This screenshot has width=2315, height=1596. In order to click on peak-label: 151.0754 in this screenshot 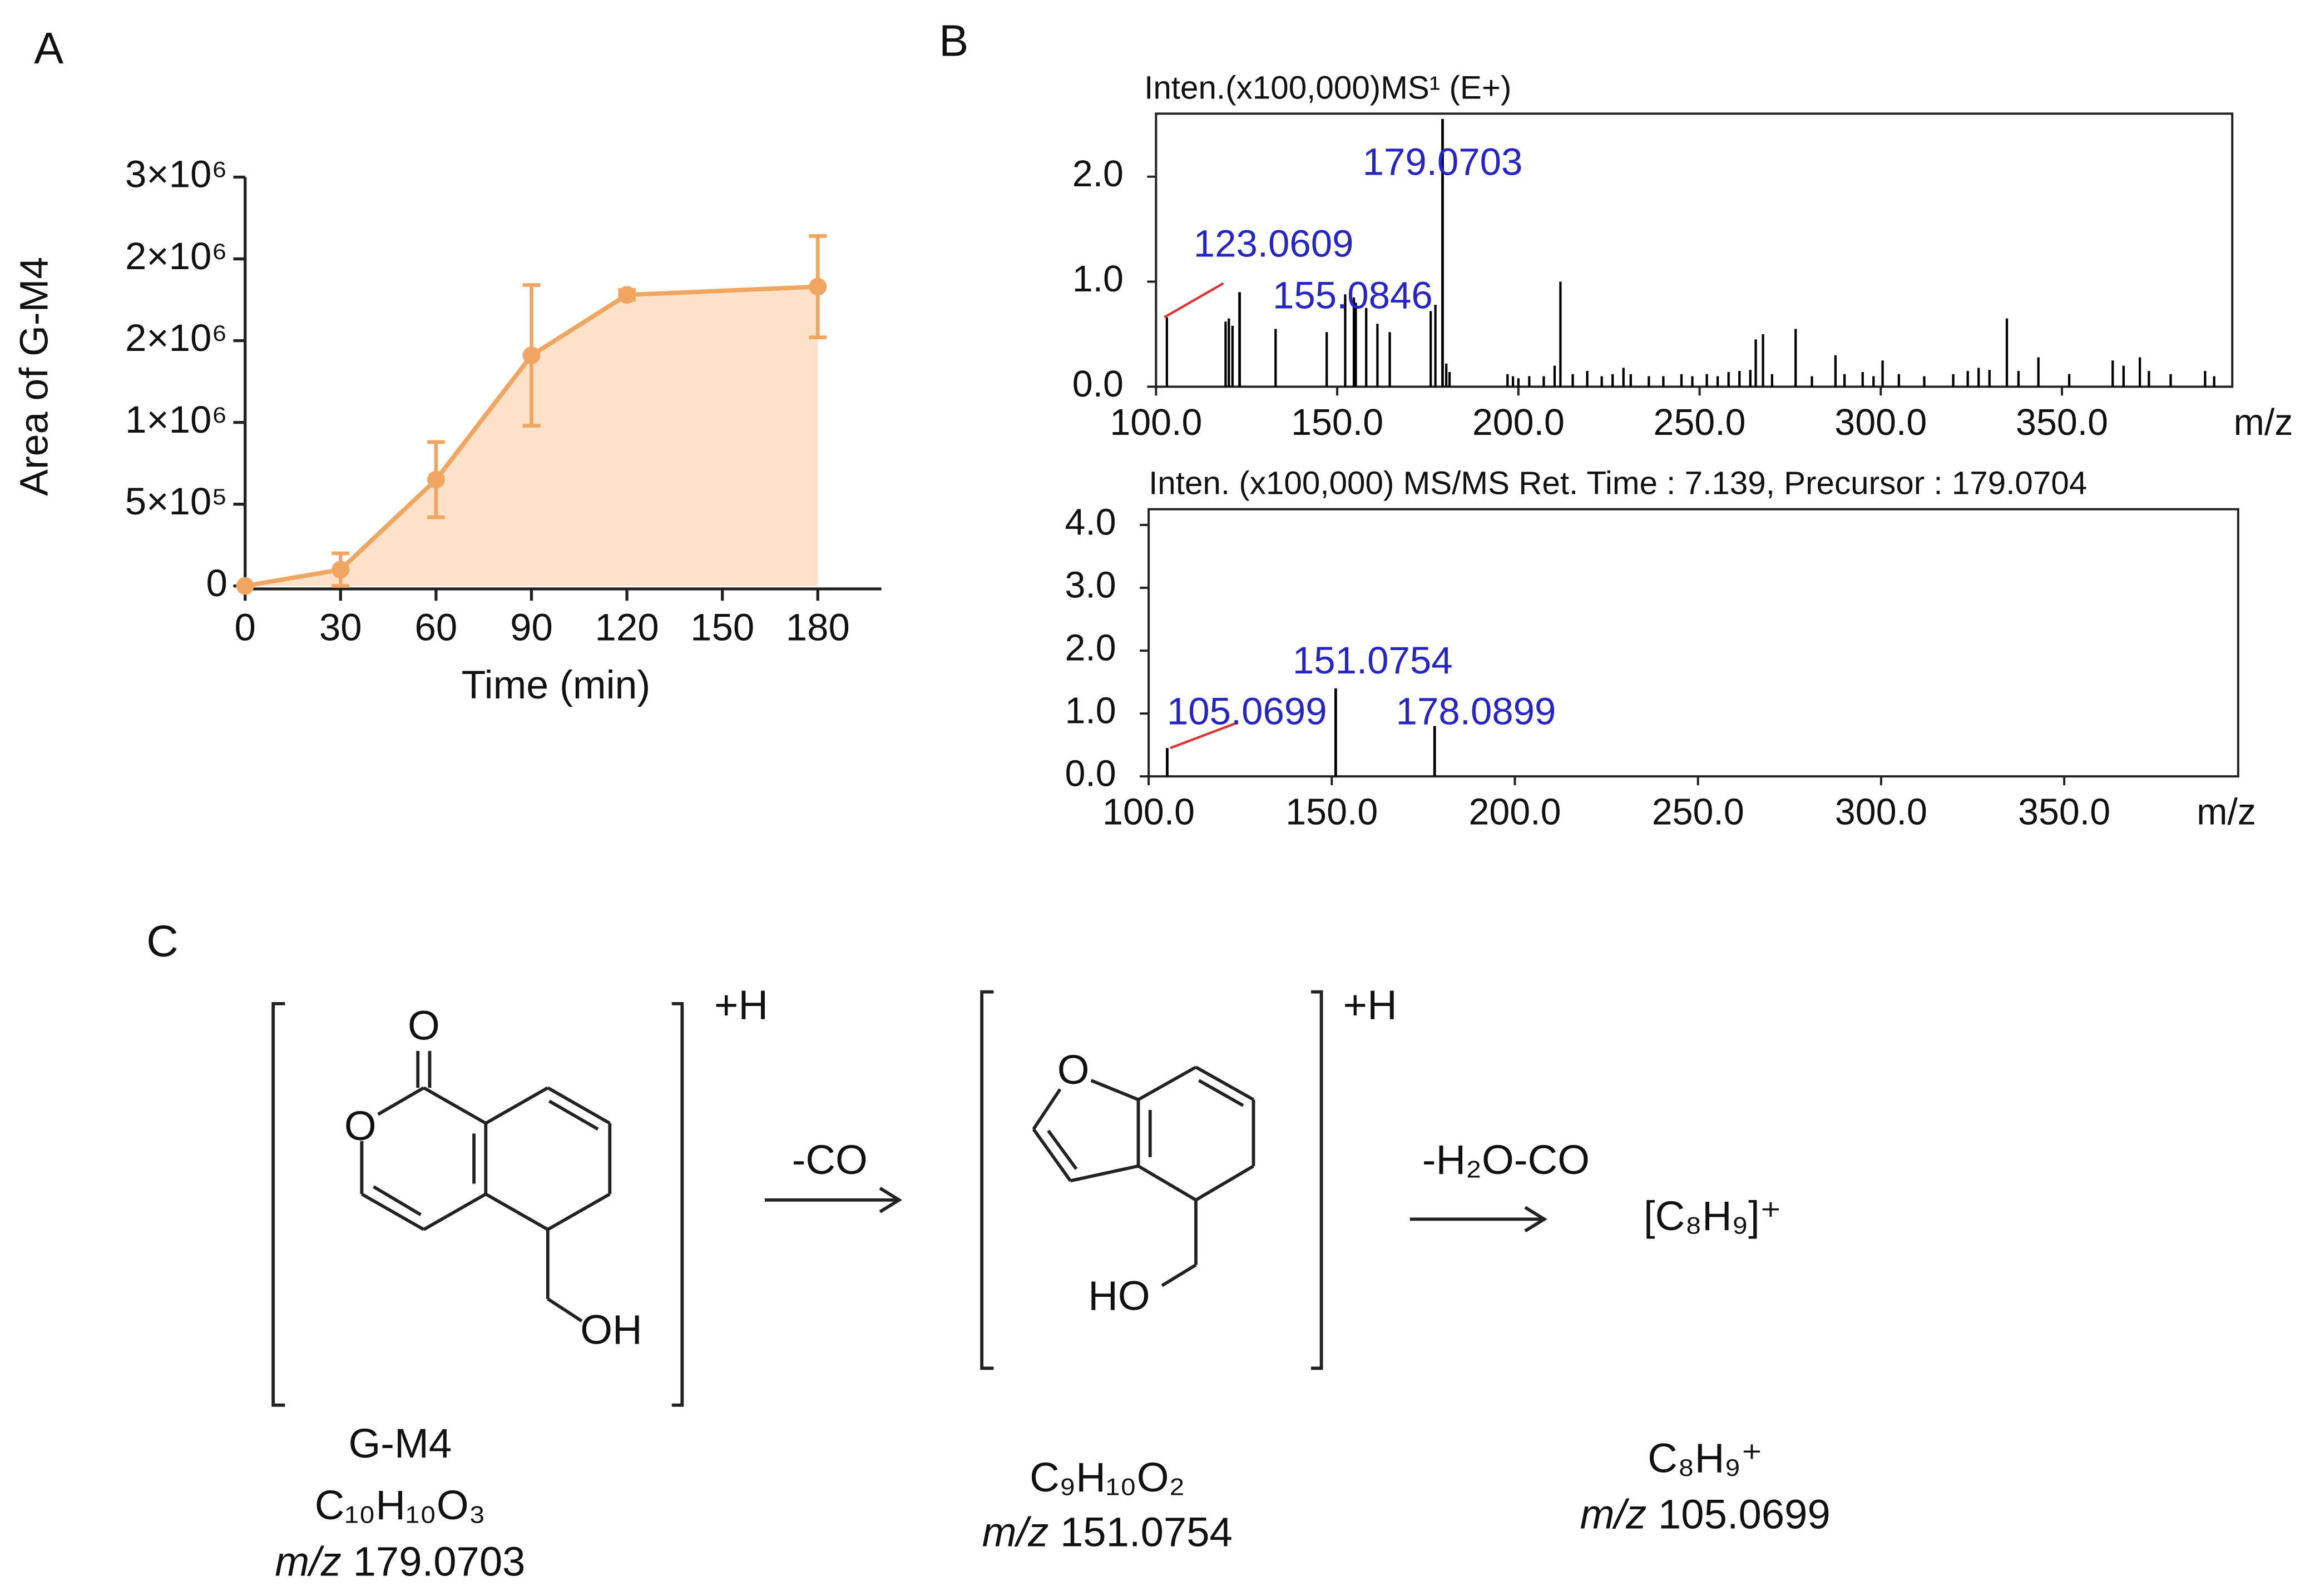, I will do `click(1373, 661)`.